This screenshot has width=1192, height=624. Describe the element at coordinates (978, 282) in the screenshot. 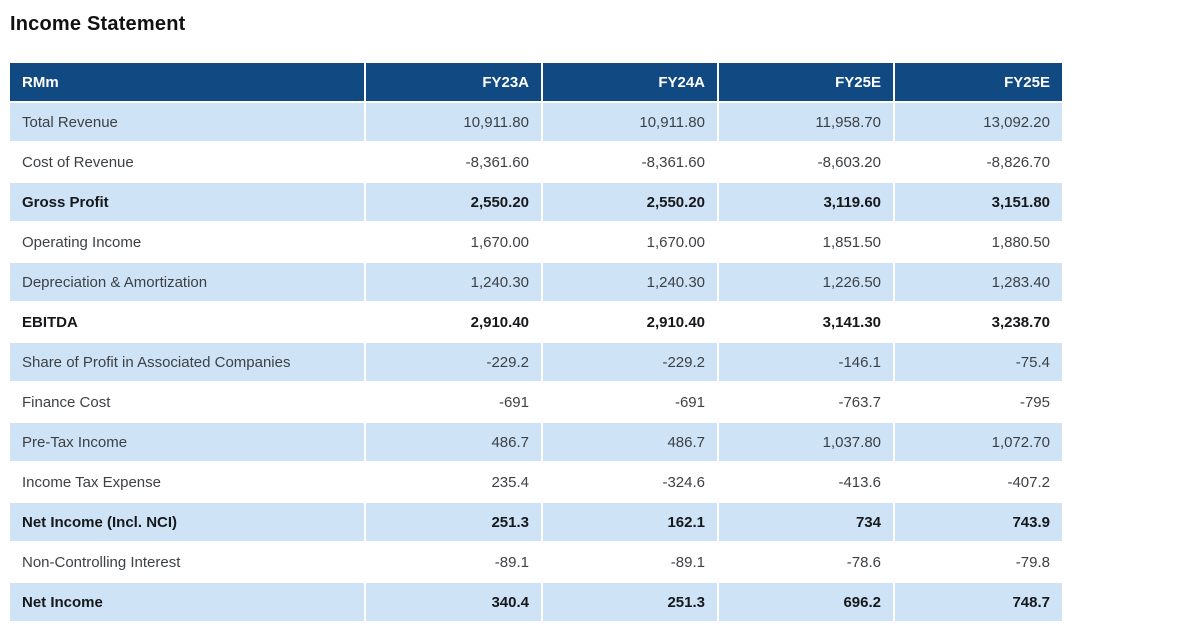

I see `cell-value: 1,283.40` at that location.